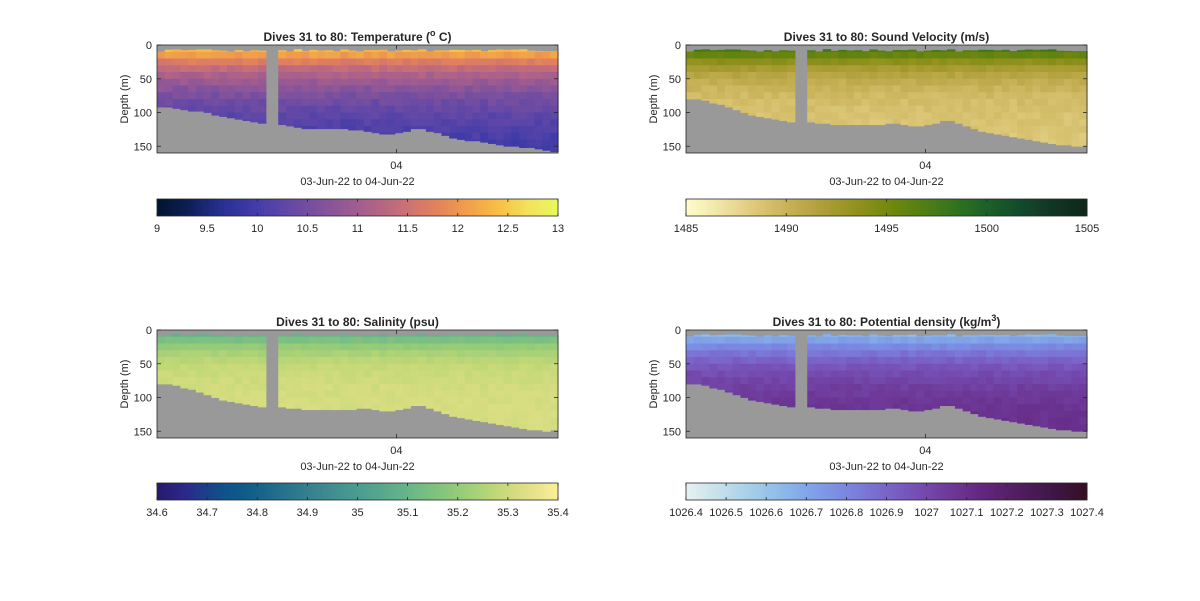  I want to click on x-axis-label: 03-Jun-22 to 04-Jun-22, so click(357, 467).